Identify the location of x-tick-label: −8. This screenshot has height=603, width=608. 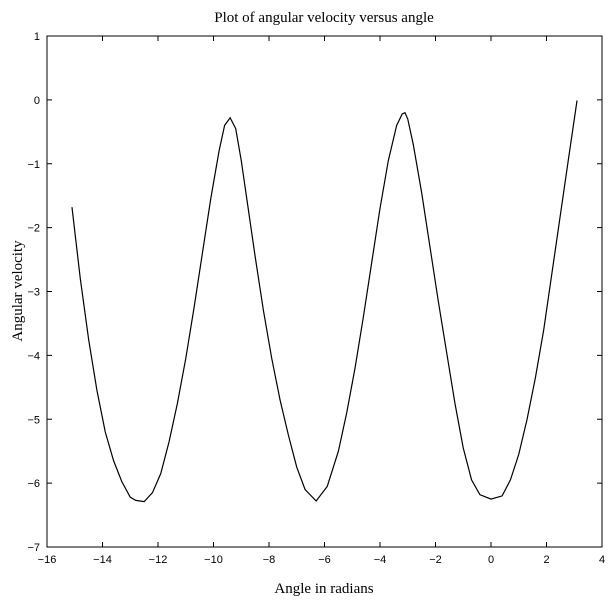
(269, 560).